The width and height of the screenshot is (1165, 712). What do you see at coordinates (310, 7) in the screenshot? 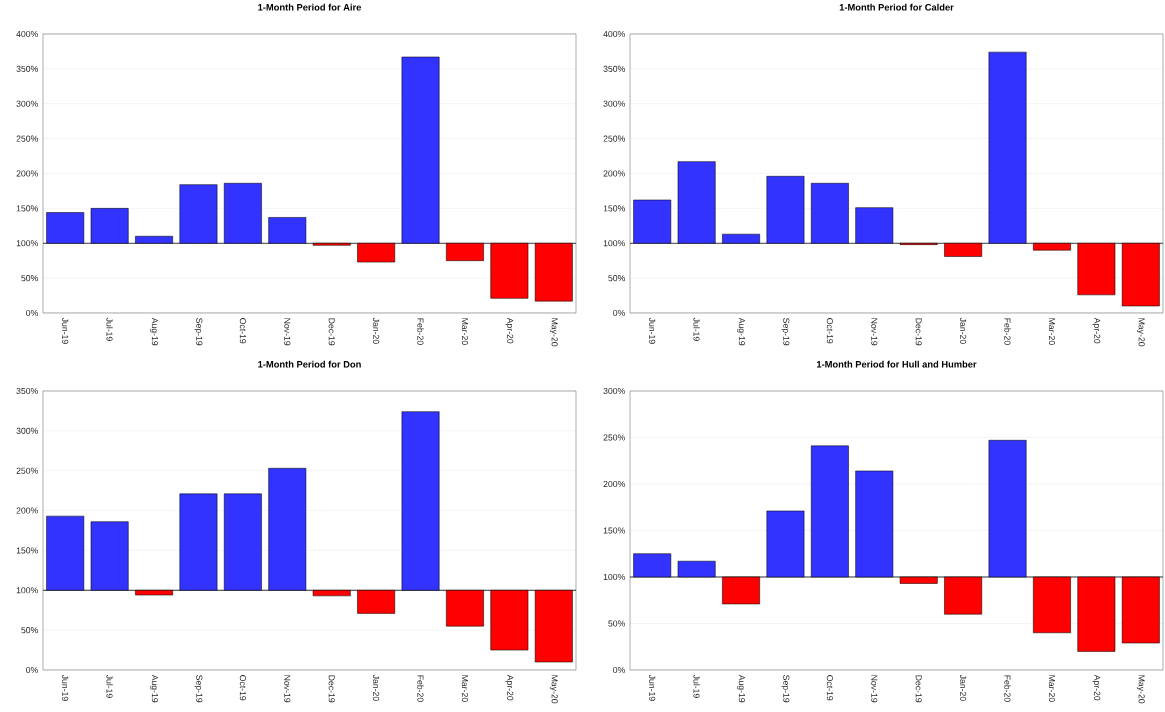
I see `chart-title: 1-Month Period for Aire` at bounding box center [310, 7].